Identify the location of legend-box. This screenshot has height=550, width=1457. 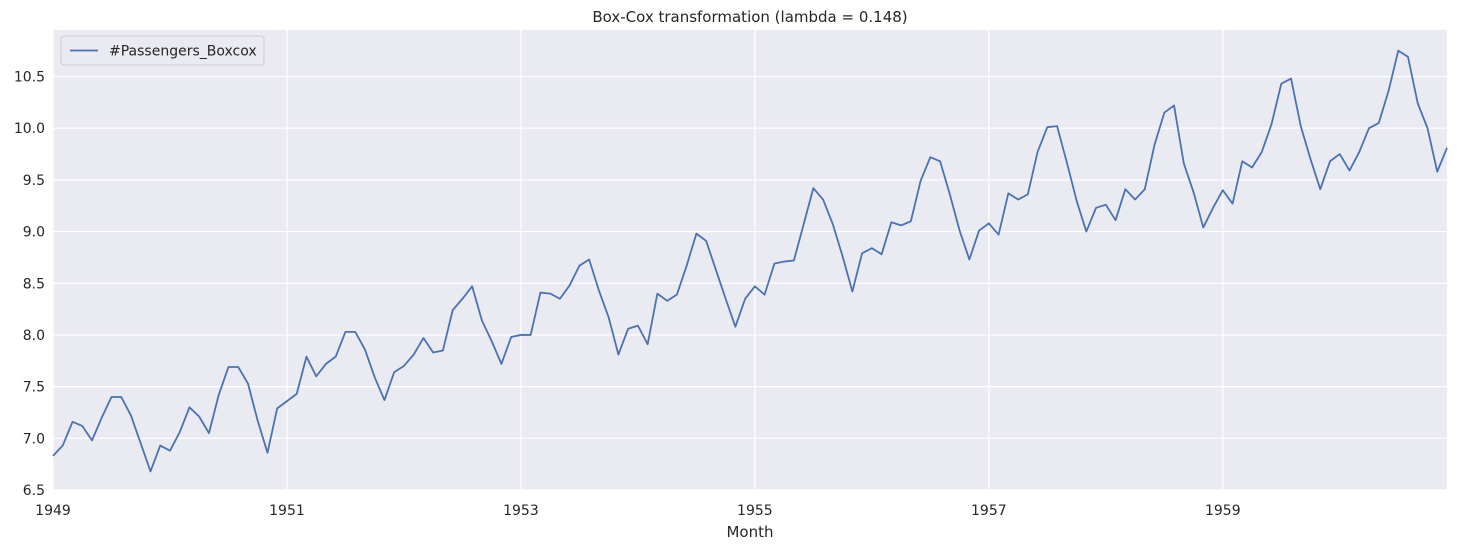
(162, 50).